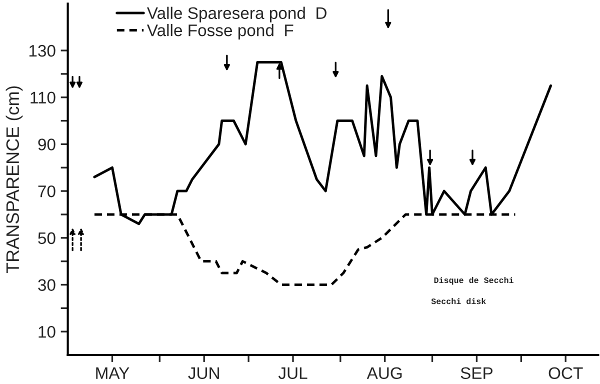  Describe the element at coordinates (384, 373) in the screenshot. I see `x-tick-label: AUG` at that location.